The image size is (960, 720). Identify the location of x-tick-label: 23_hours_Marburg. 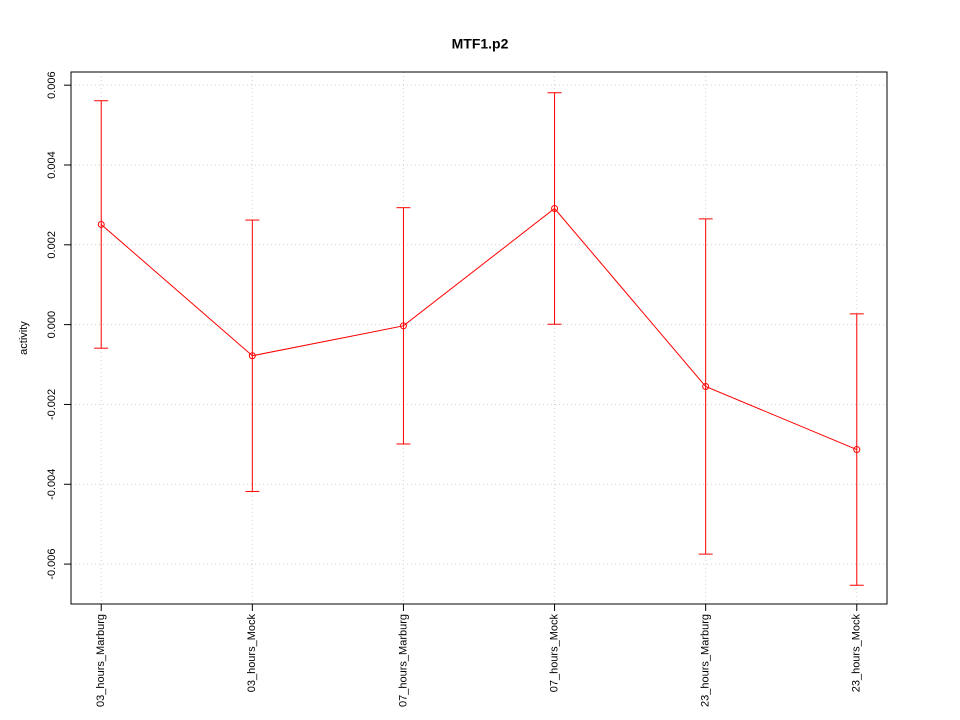
(706, 660).